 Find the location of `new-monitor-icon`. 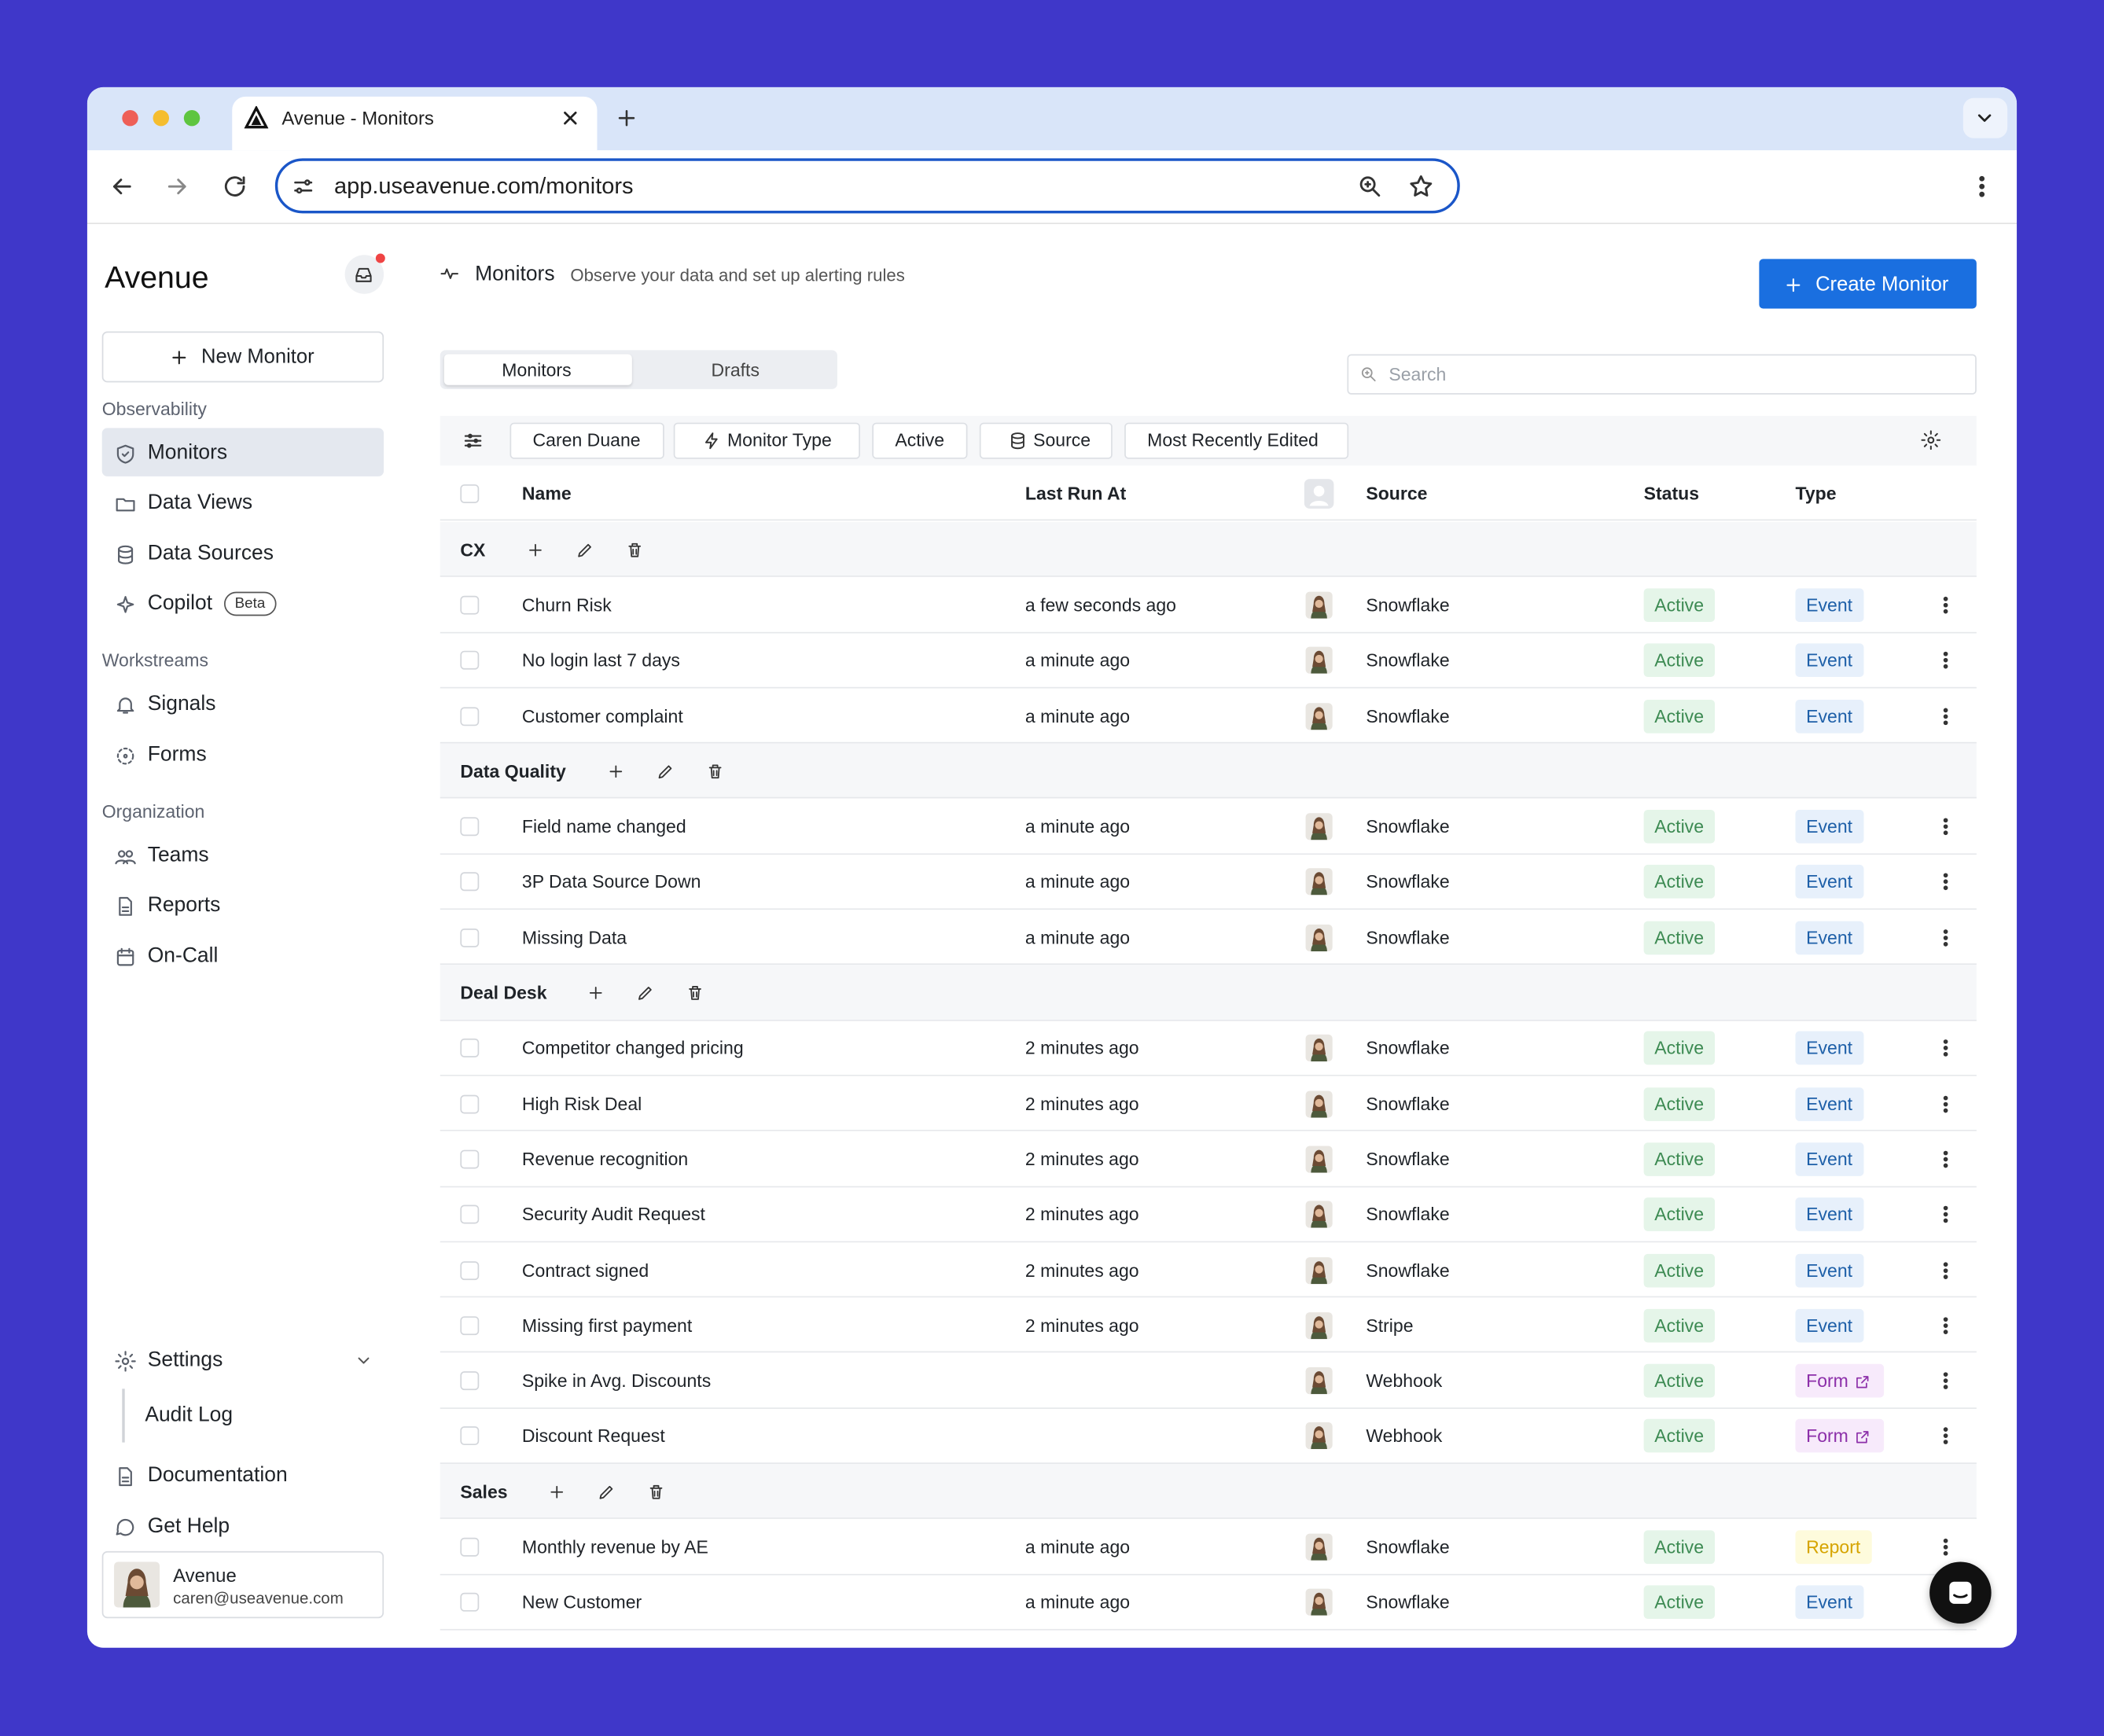

new-monitor-icon is located at coordinates (178, 357).